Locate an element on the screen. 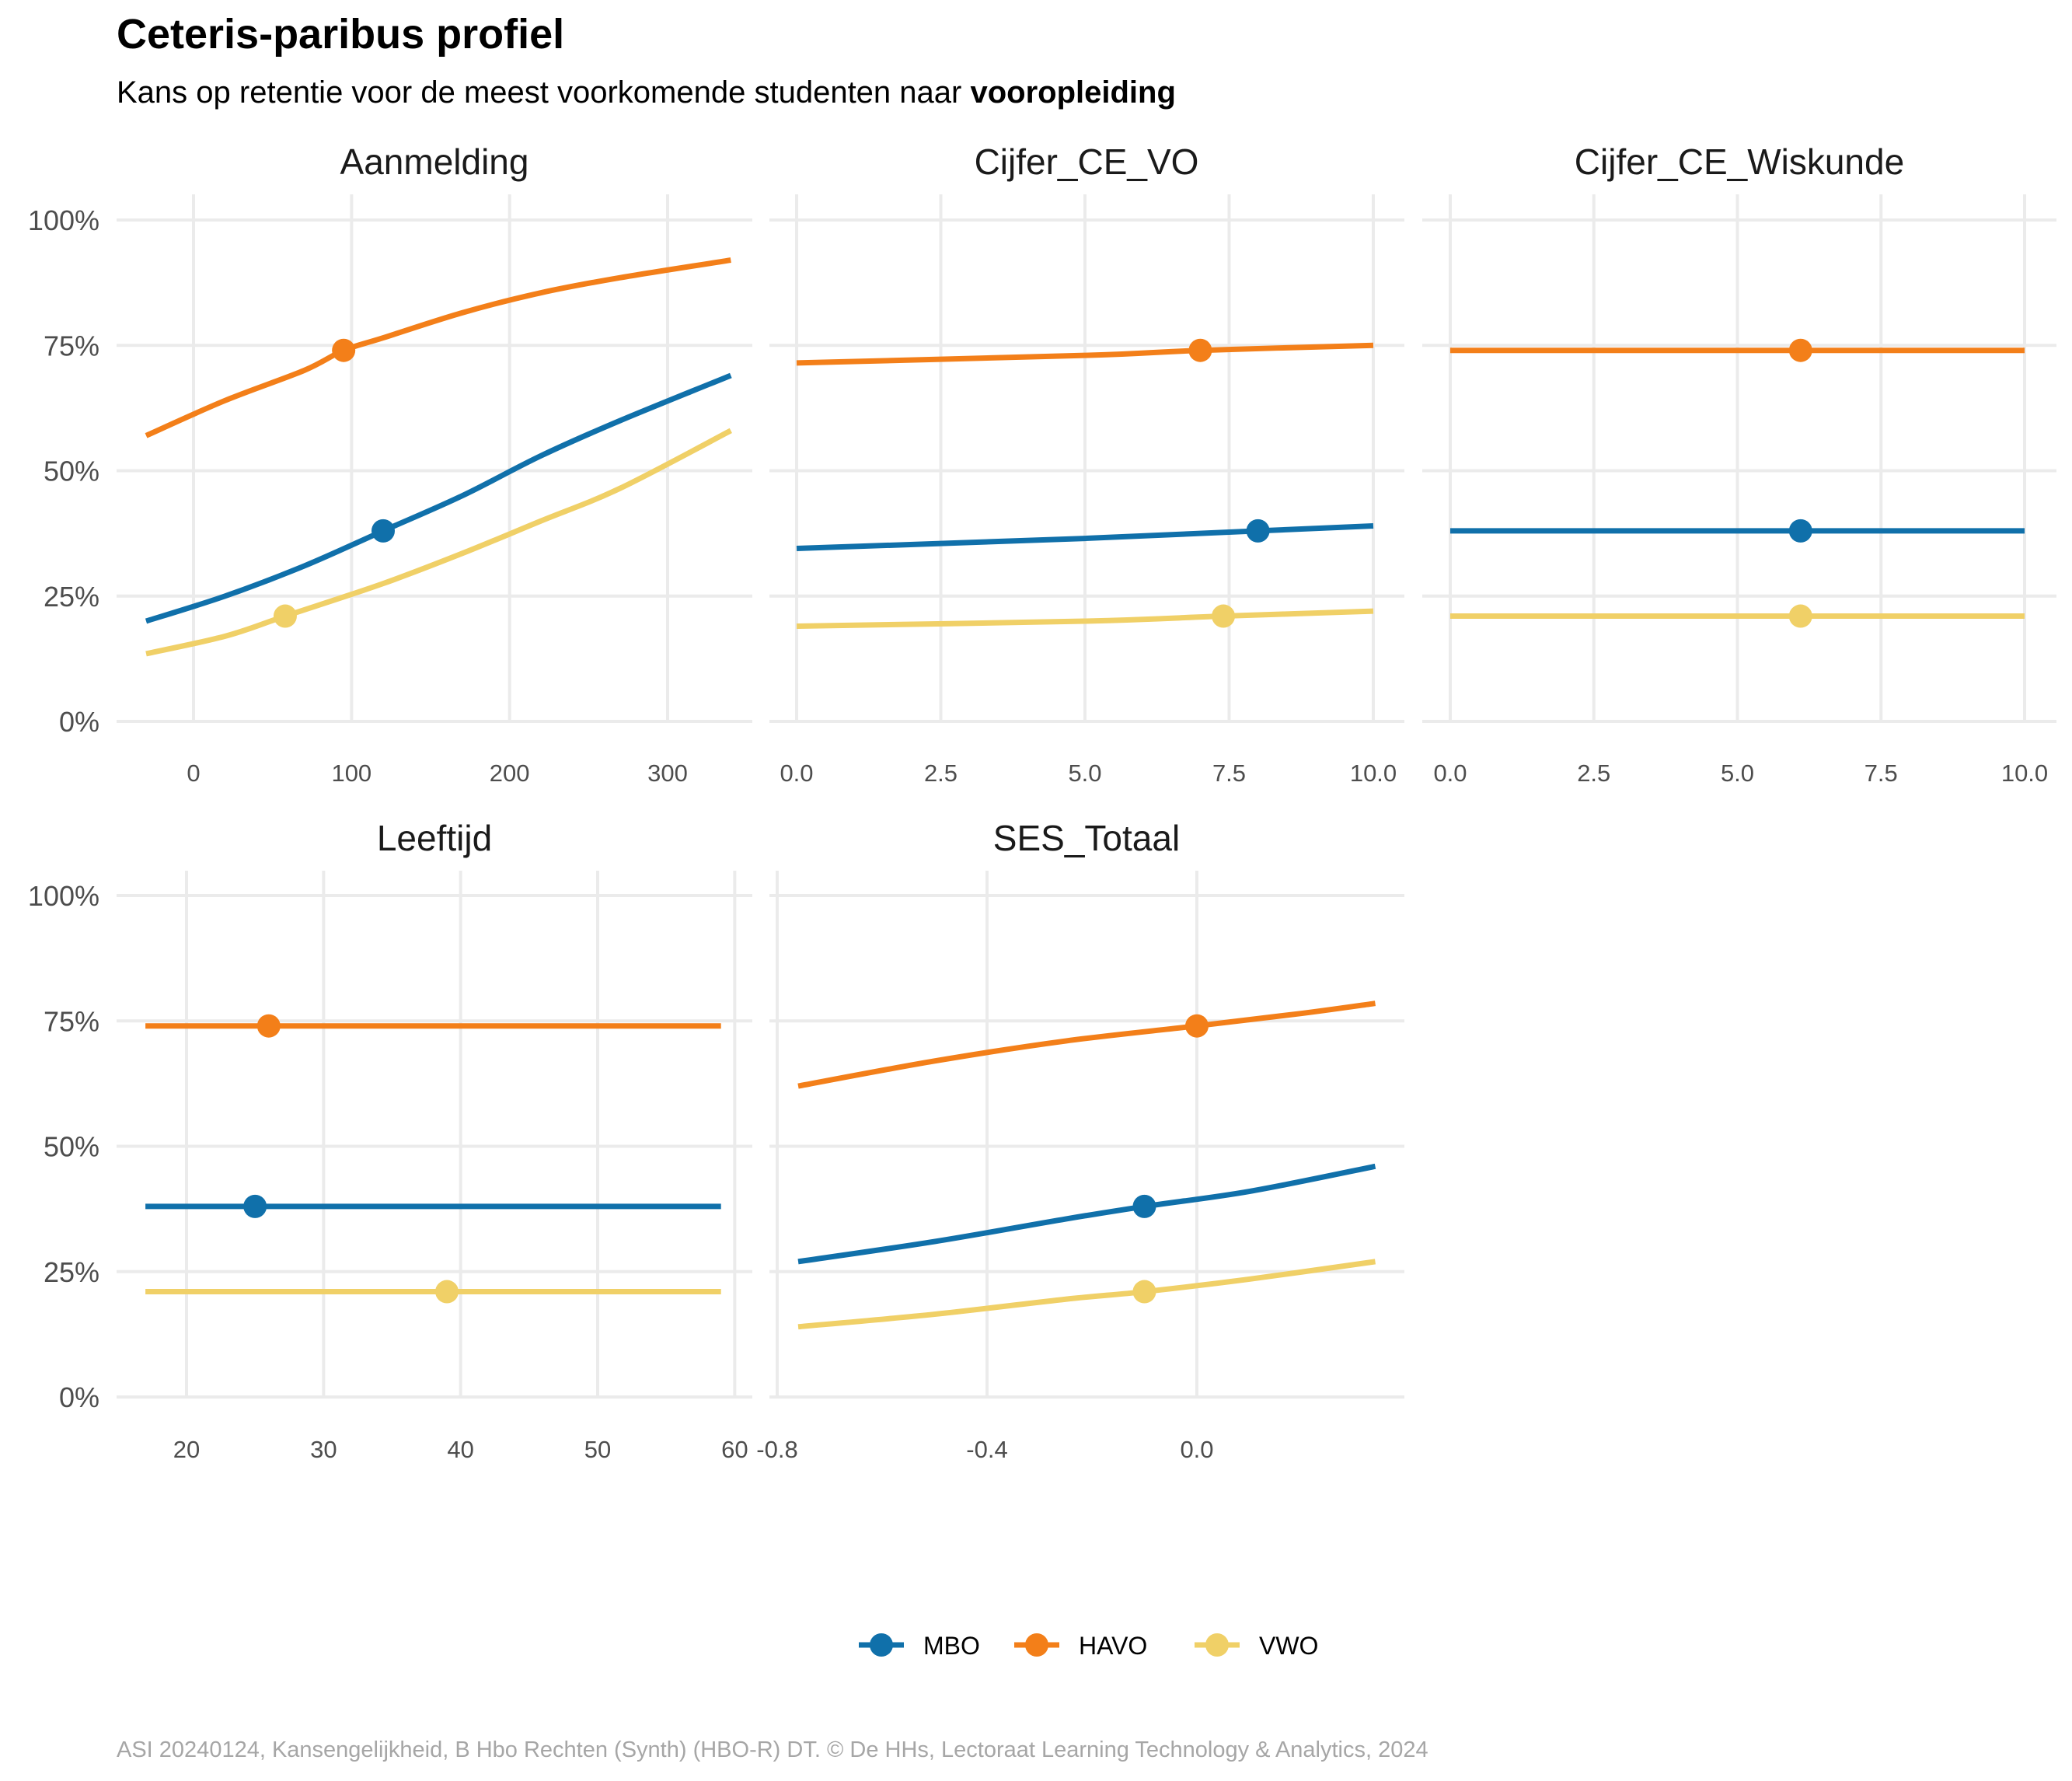 The width and height of the screenshot is (2072, 1781). x-tick-label: 40 is located at coordinates (460, 1449).